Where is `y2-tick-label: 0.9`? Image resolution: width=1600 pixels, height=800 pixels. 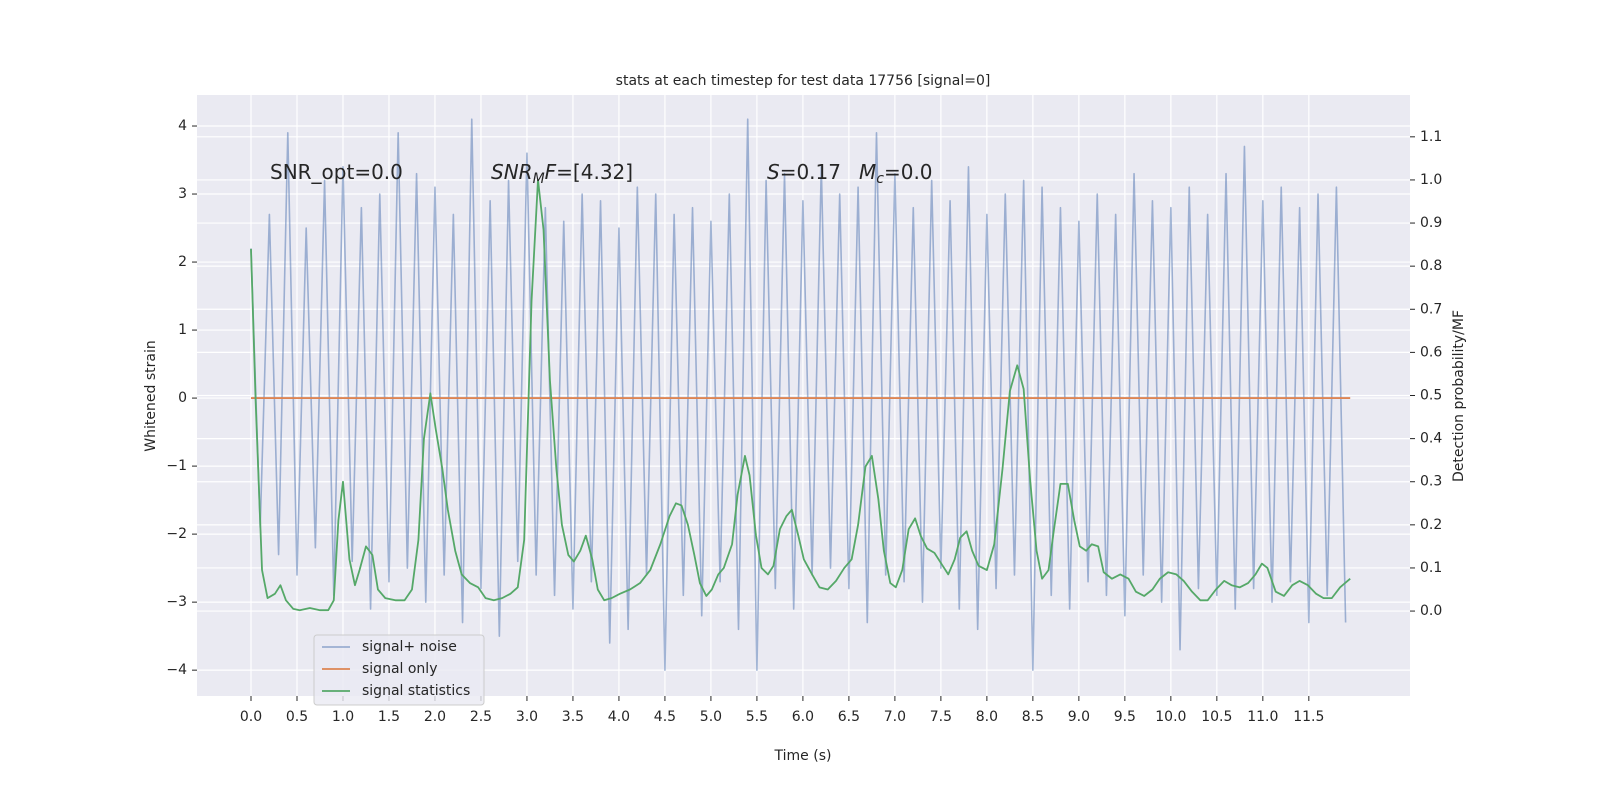 y2-tick-label: 0.9 is located at coordinates (1431, 223).